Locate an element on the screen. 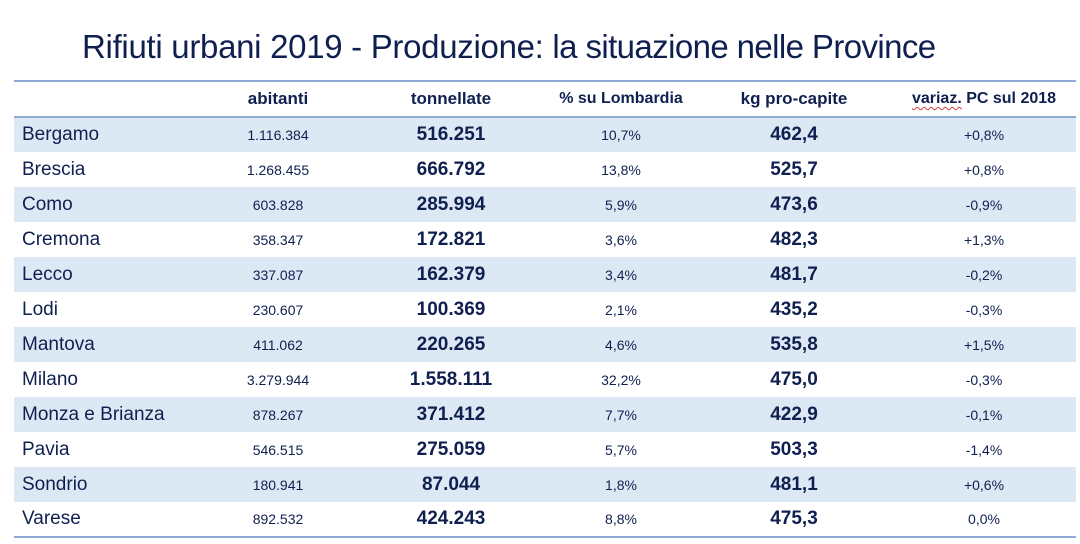  cell-variazione: -0,1% is located at coordinates (984, 414).